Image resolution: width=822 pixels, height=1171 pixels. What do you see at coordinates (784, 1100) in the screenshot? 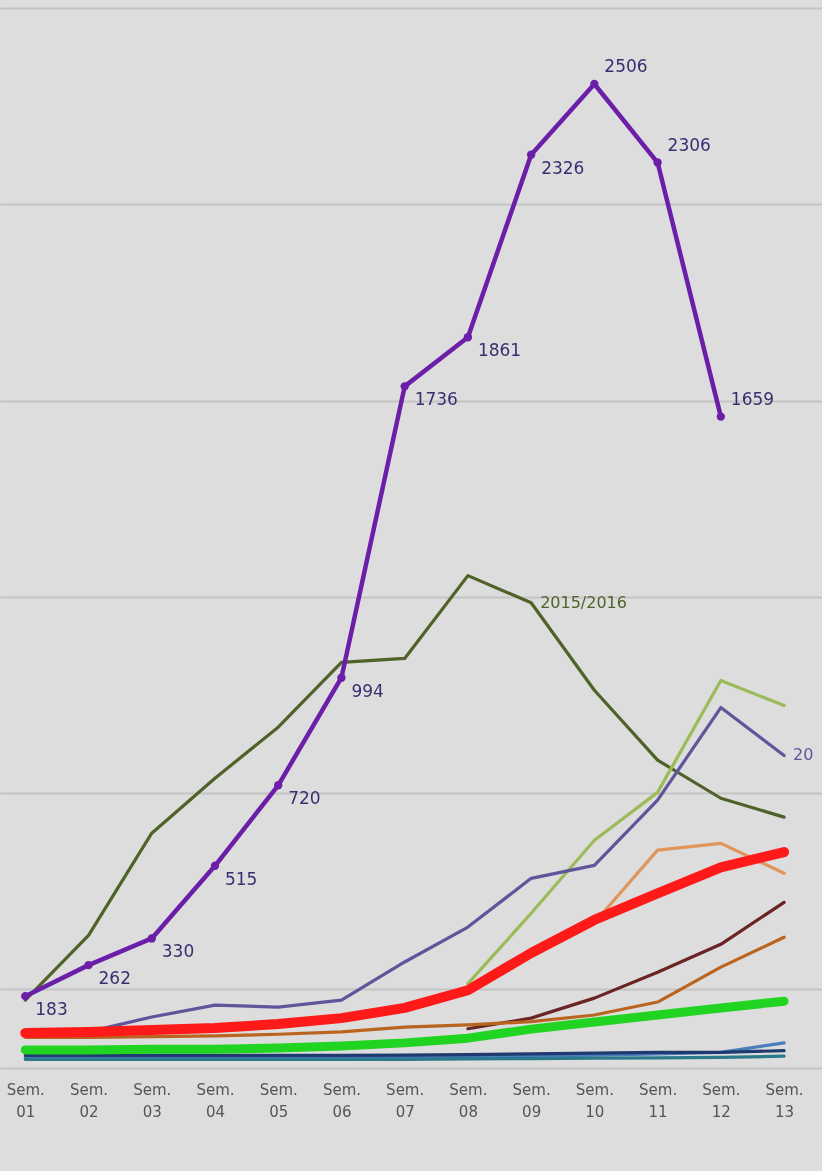
I see `x-tick-label: Sem. 13` at bounding box center [784, 1100].